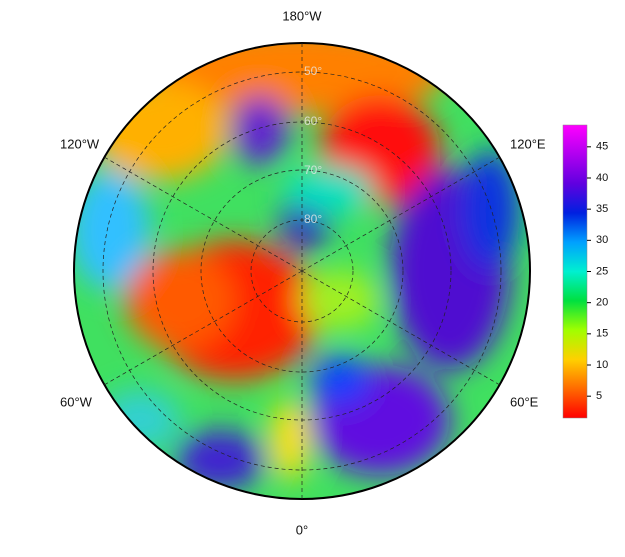  I want to click on lat-label: 60°, so click(313, 121).